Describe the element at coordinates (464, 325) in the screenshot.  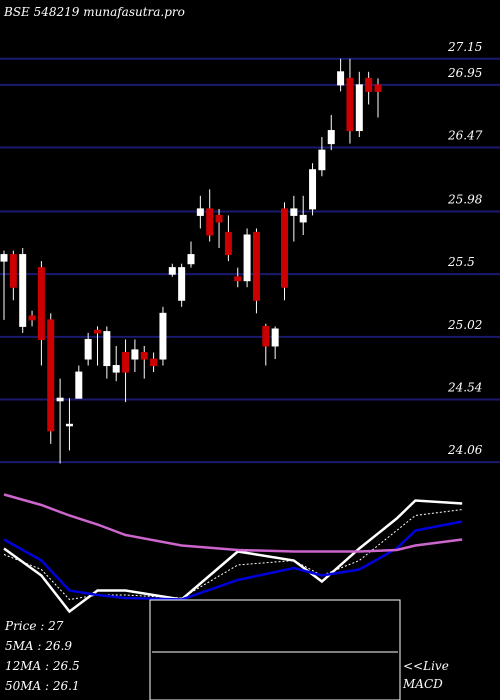
I see `y-tick-label: 25.02` at that location.